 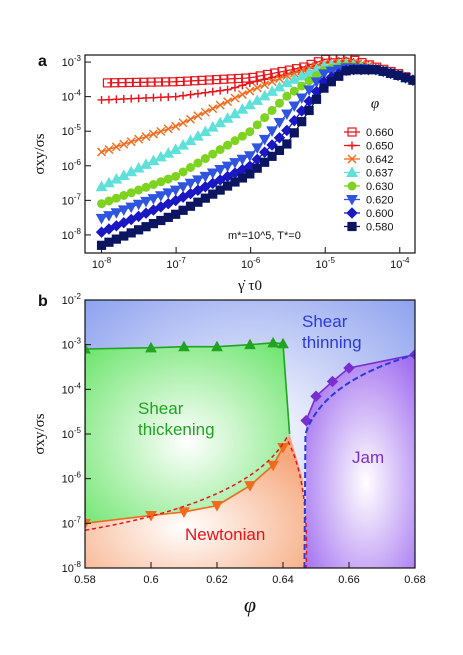 What do you see at coordinates (326, 263) in the screenshot?
I see `x-tick-label-a: 10⁻⁵` at bounding box center [326, 263].